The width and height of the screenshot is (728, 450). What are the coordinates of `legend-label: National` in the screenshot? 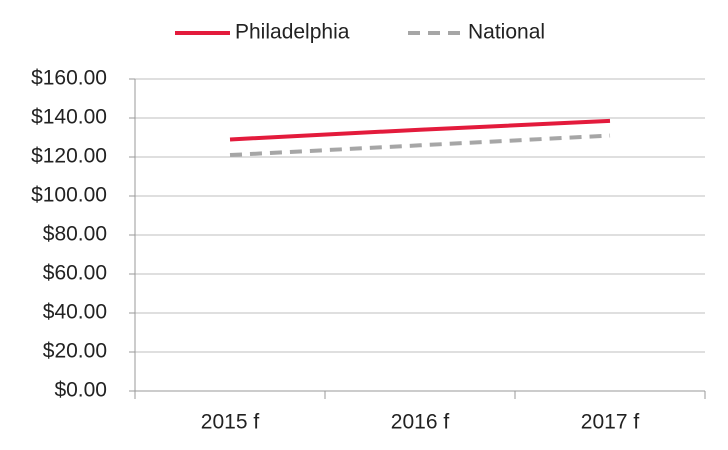 It's located at (506, 32).